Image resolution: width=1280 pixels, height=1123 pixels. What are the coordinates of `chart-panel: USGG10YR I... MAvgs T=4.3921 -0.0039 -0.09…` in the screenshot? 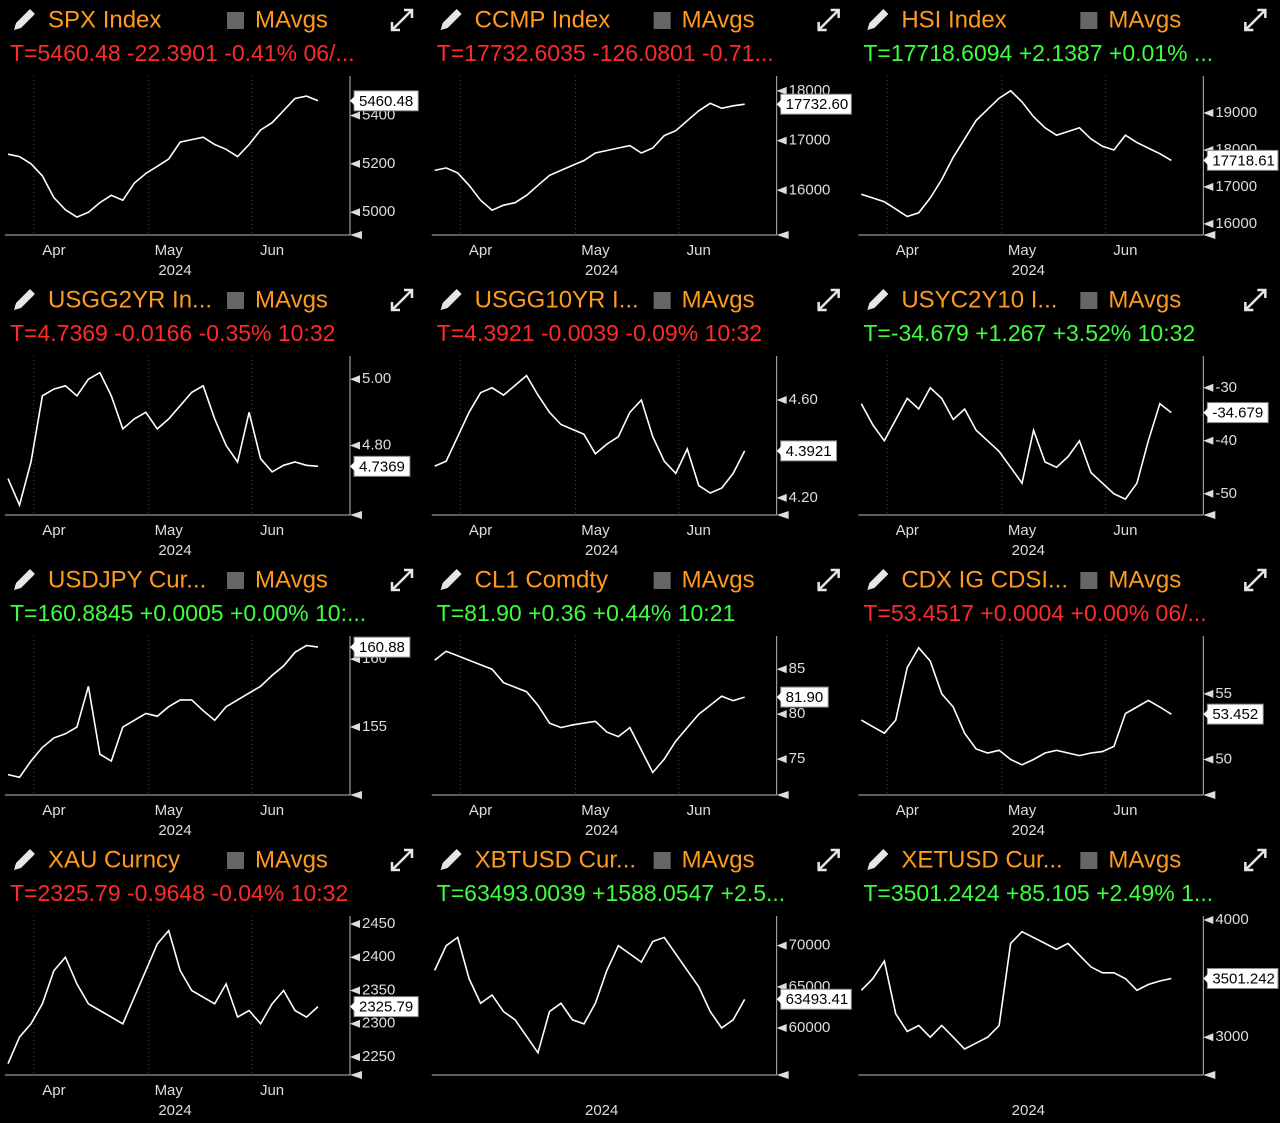 It's located at (635, 422).